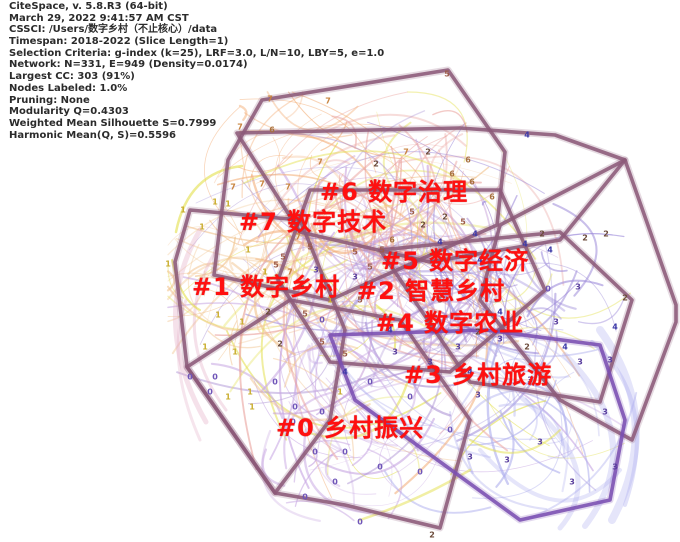 The height and width of the screenshot is (542, 680). I want to click on cluster-label-4: #4 数字农业, so click(450, 323).